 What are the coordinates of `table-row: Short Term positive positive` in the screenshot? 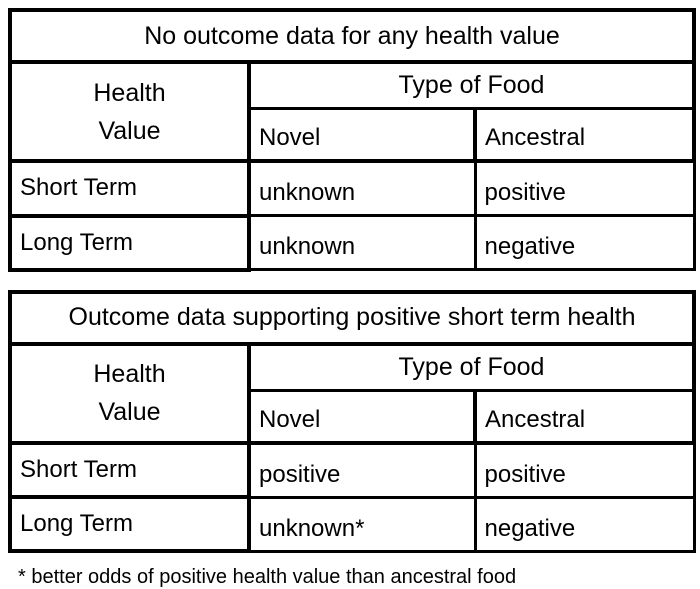 It's located at (352, 469).